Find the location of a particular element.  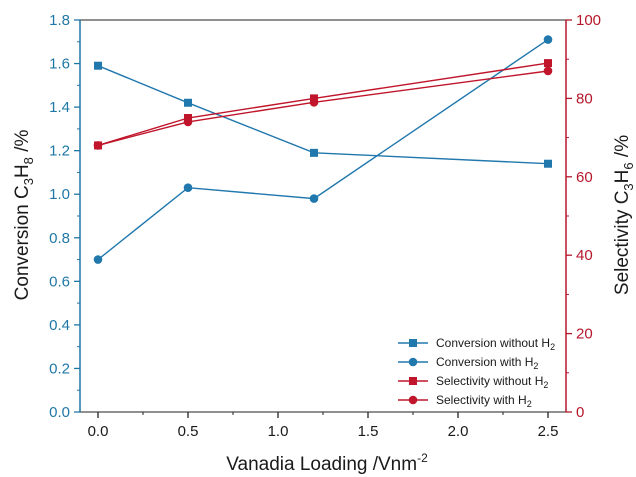

right-axis-tick-label: 40 is located at coordinates (584, 255).